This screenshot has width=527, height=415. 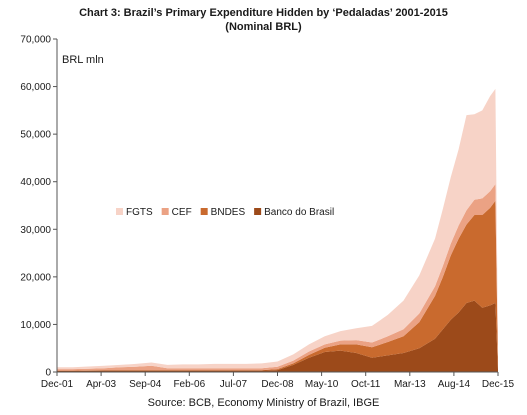 What do you see at coordinates (35, 135) in the screenshot?
I see `y-tick-label: 50,000` at bounding box center [35, 135].